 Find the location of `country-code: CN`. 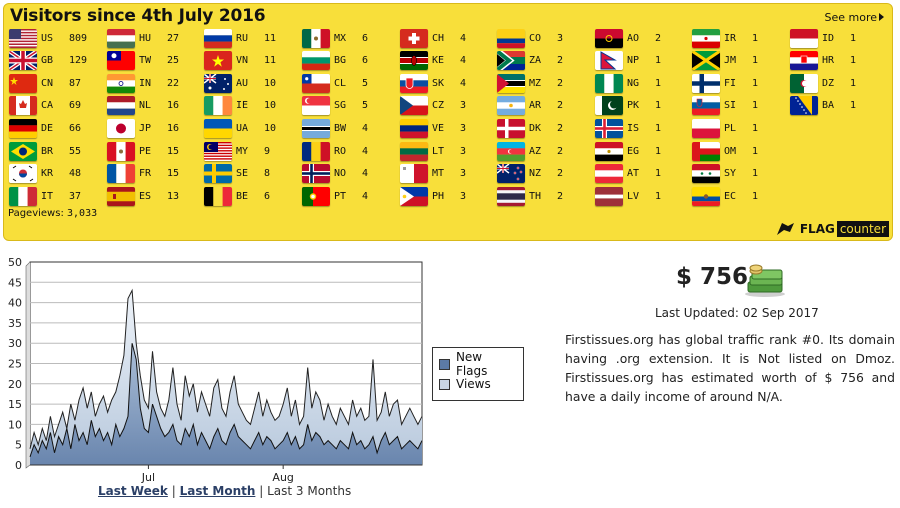

country-code: CN is located at coordinates (47, 83).